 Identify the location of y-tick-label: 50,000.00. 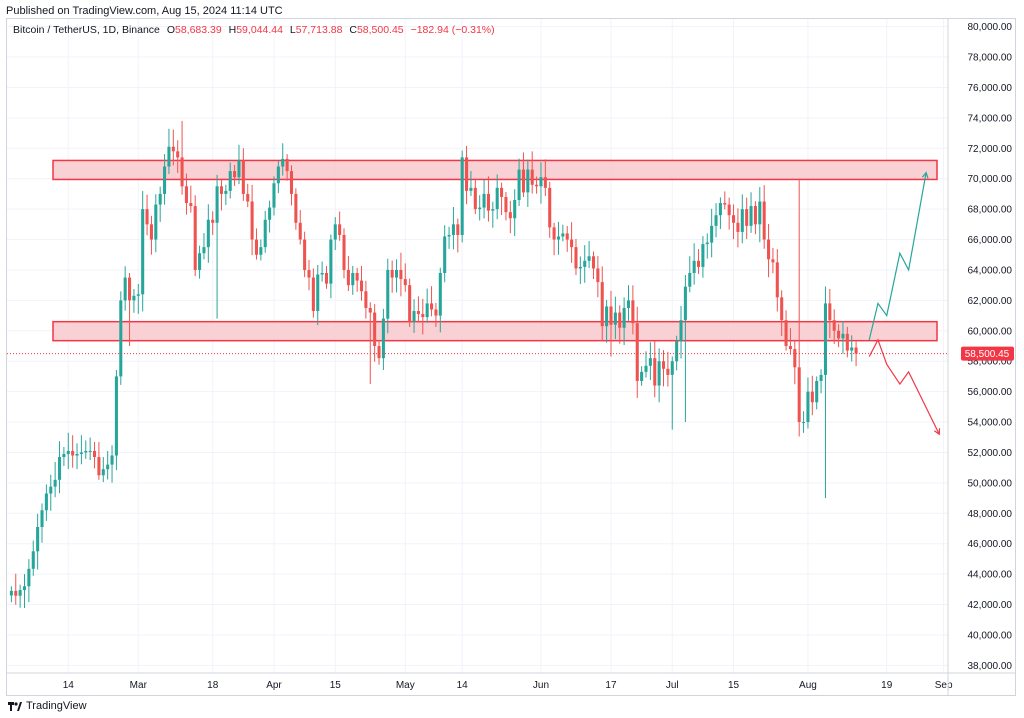
(990, 483).